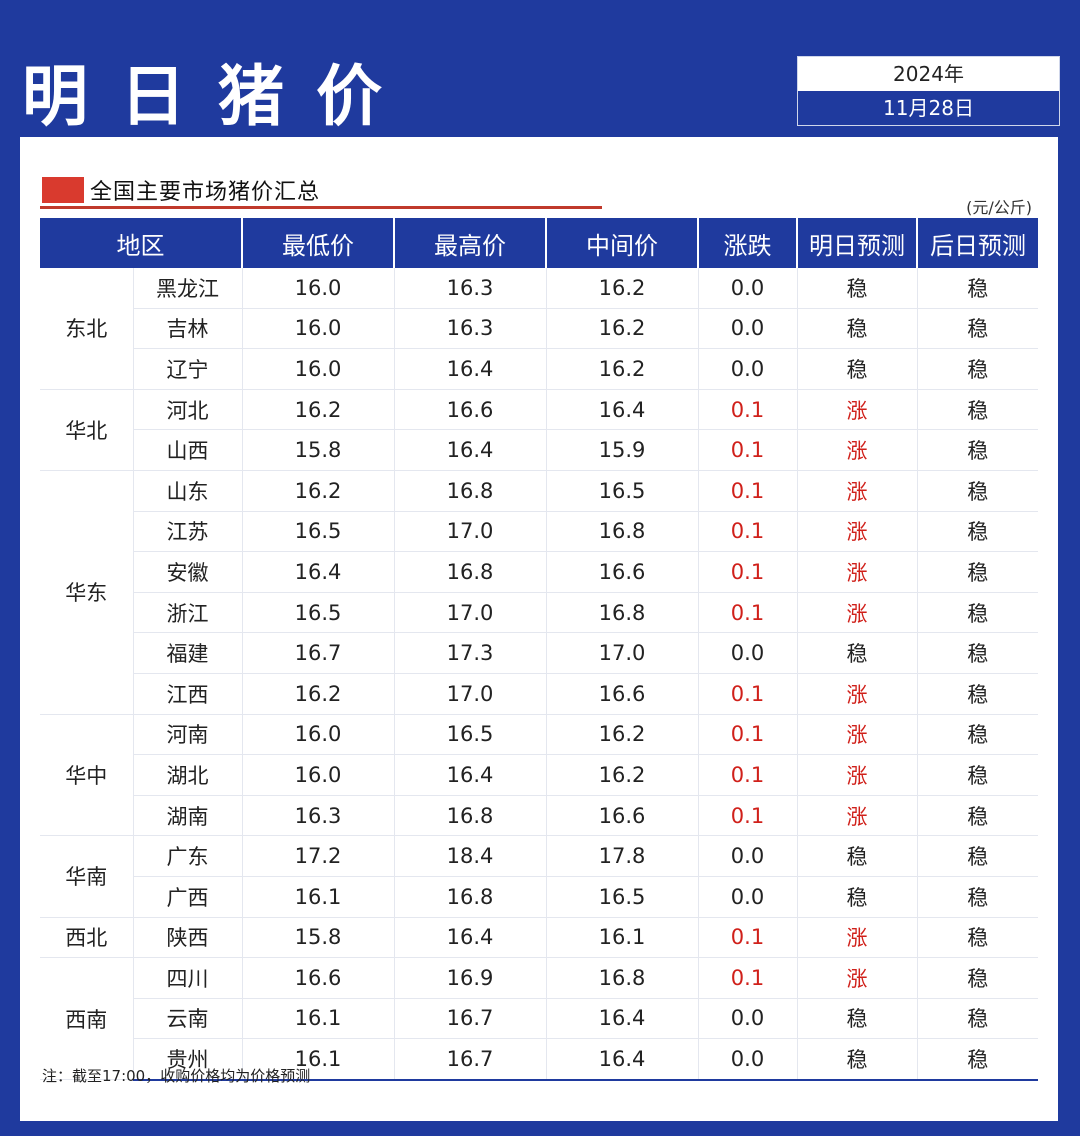 This screenshot has width=1080, height=1136. What do you see at coordinates (318, 816) in the screenshot?
I see `low-price-cell: 16.3` at bounding box center [318, 816].